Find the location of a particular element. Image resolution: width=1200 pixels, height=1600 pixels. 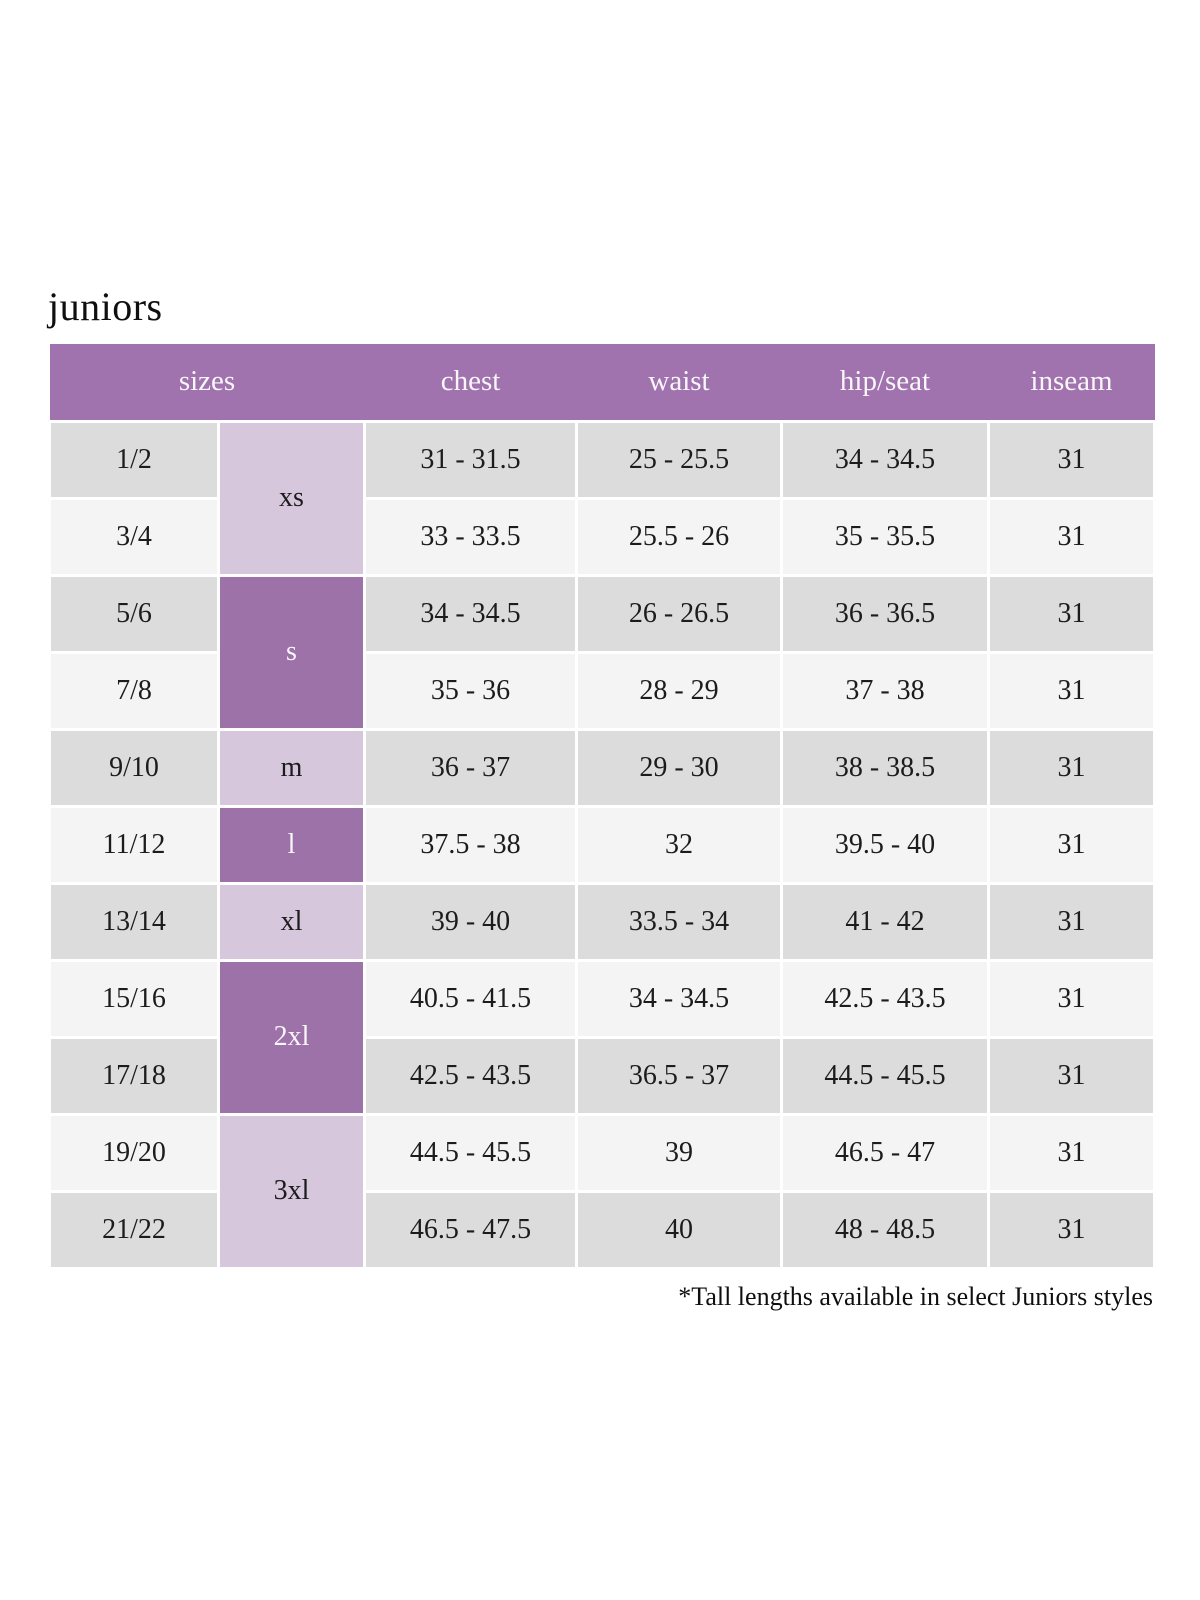

size-cell: 19/20 is located at coordinates (134, 1152).